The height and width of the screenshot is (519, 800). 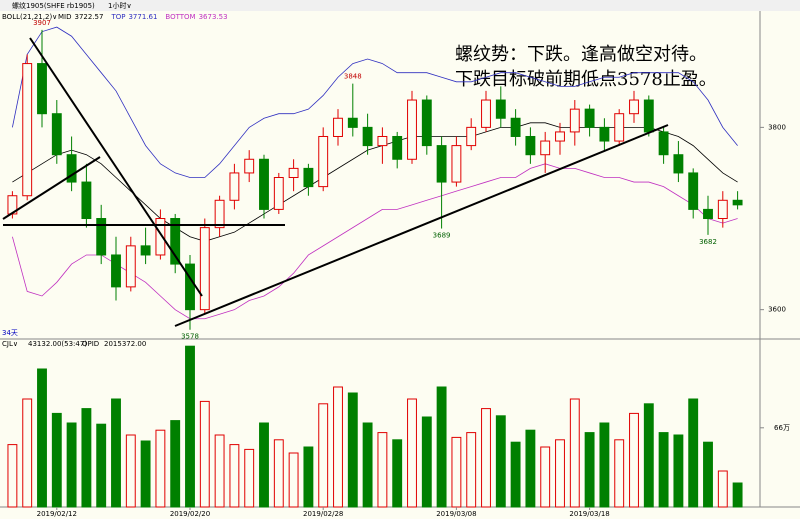 I want to click on x-tick-label: 2019/03/08, so click(x=456, y=514).